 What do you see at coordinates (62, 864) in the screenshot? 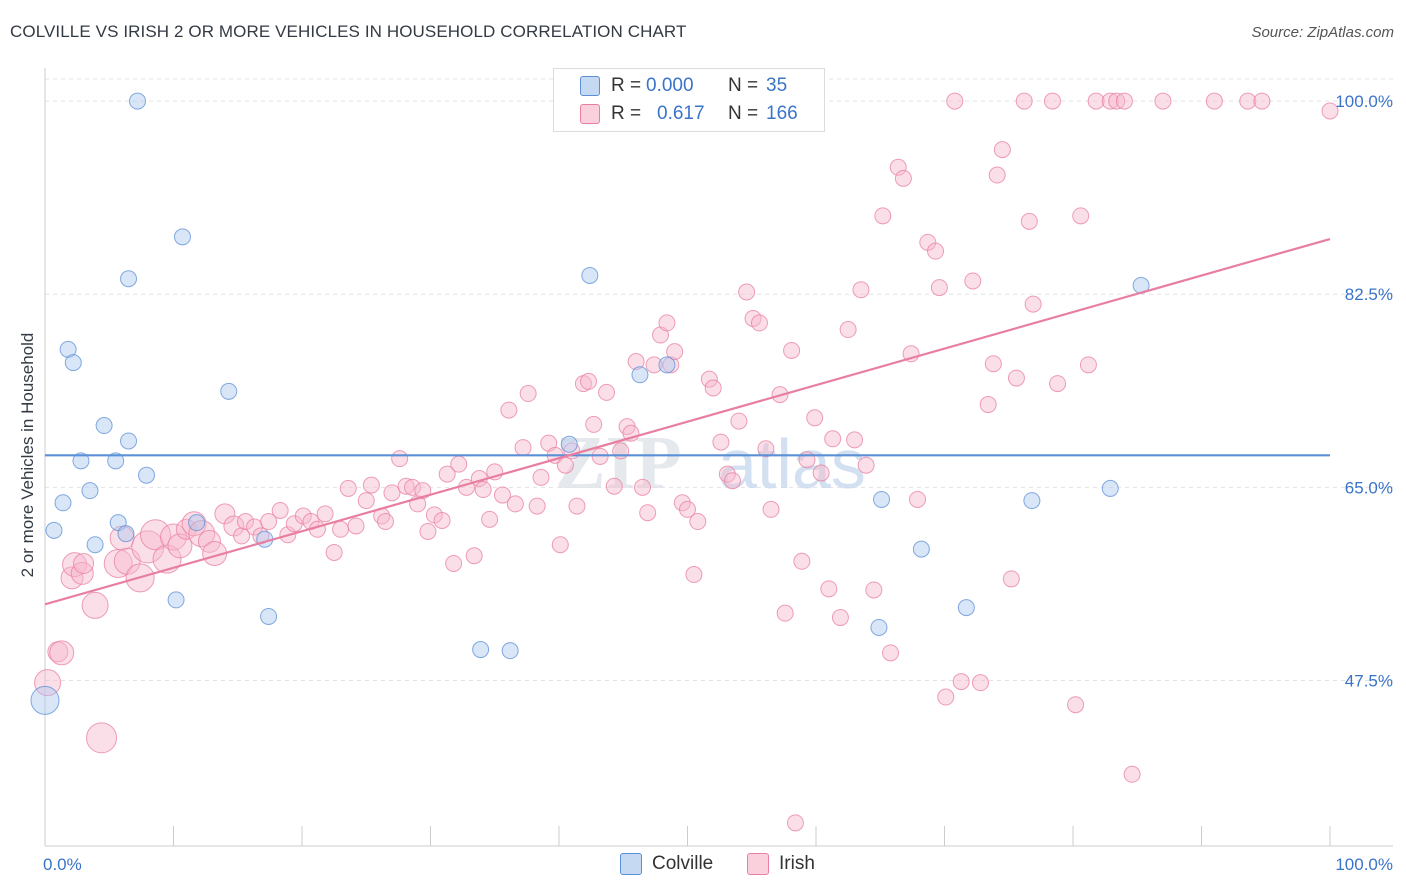
I see `x-tick-label-min: 0.0%` at bounding box center [62, 864].